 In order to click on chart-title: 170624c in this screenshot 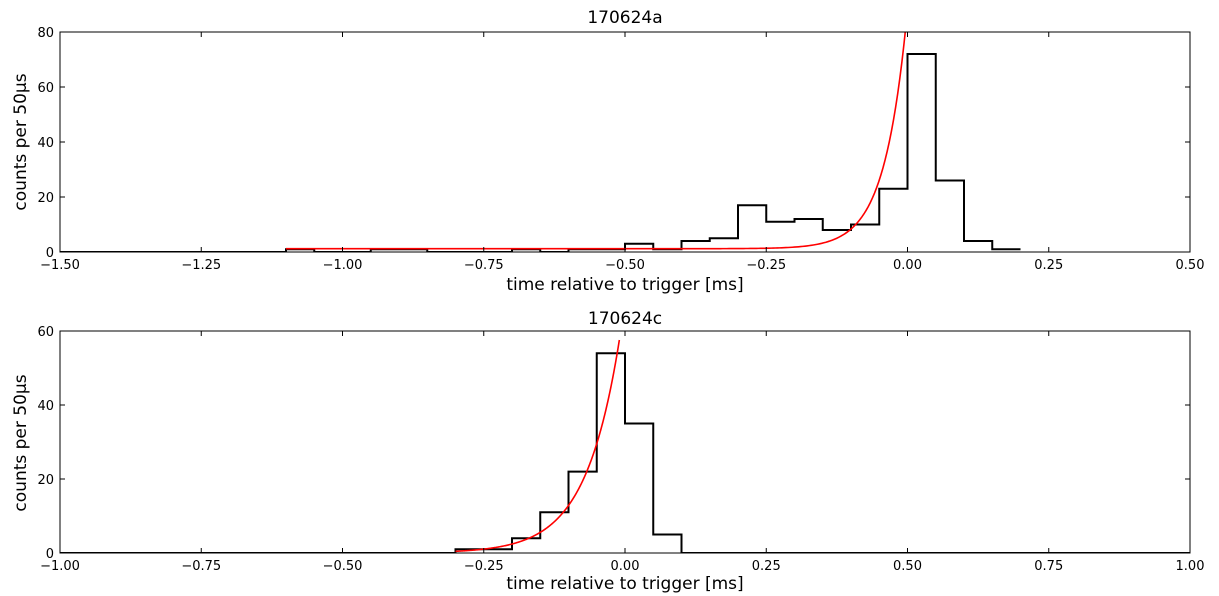, I will do `click(625, 319)`.